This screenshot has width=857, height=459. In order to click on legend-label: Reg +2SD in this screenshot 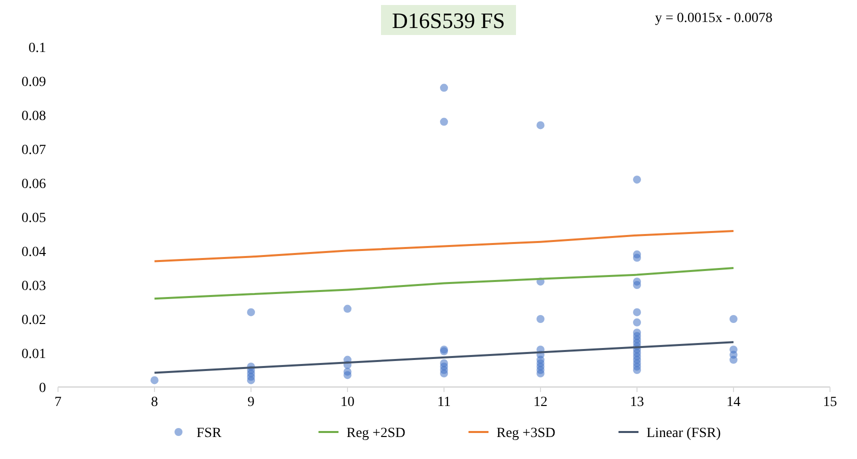, I will do `click(376, 433)`.